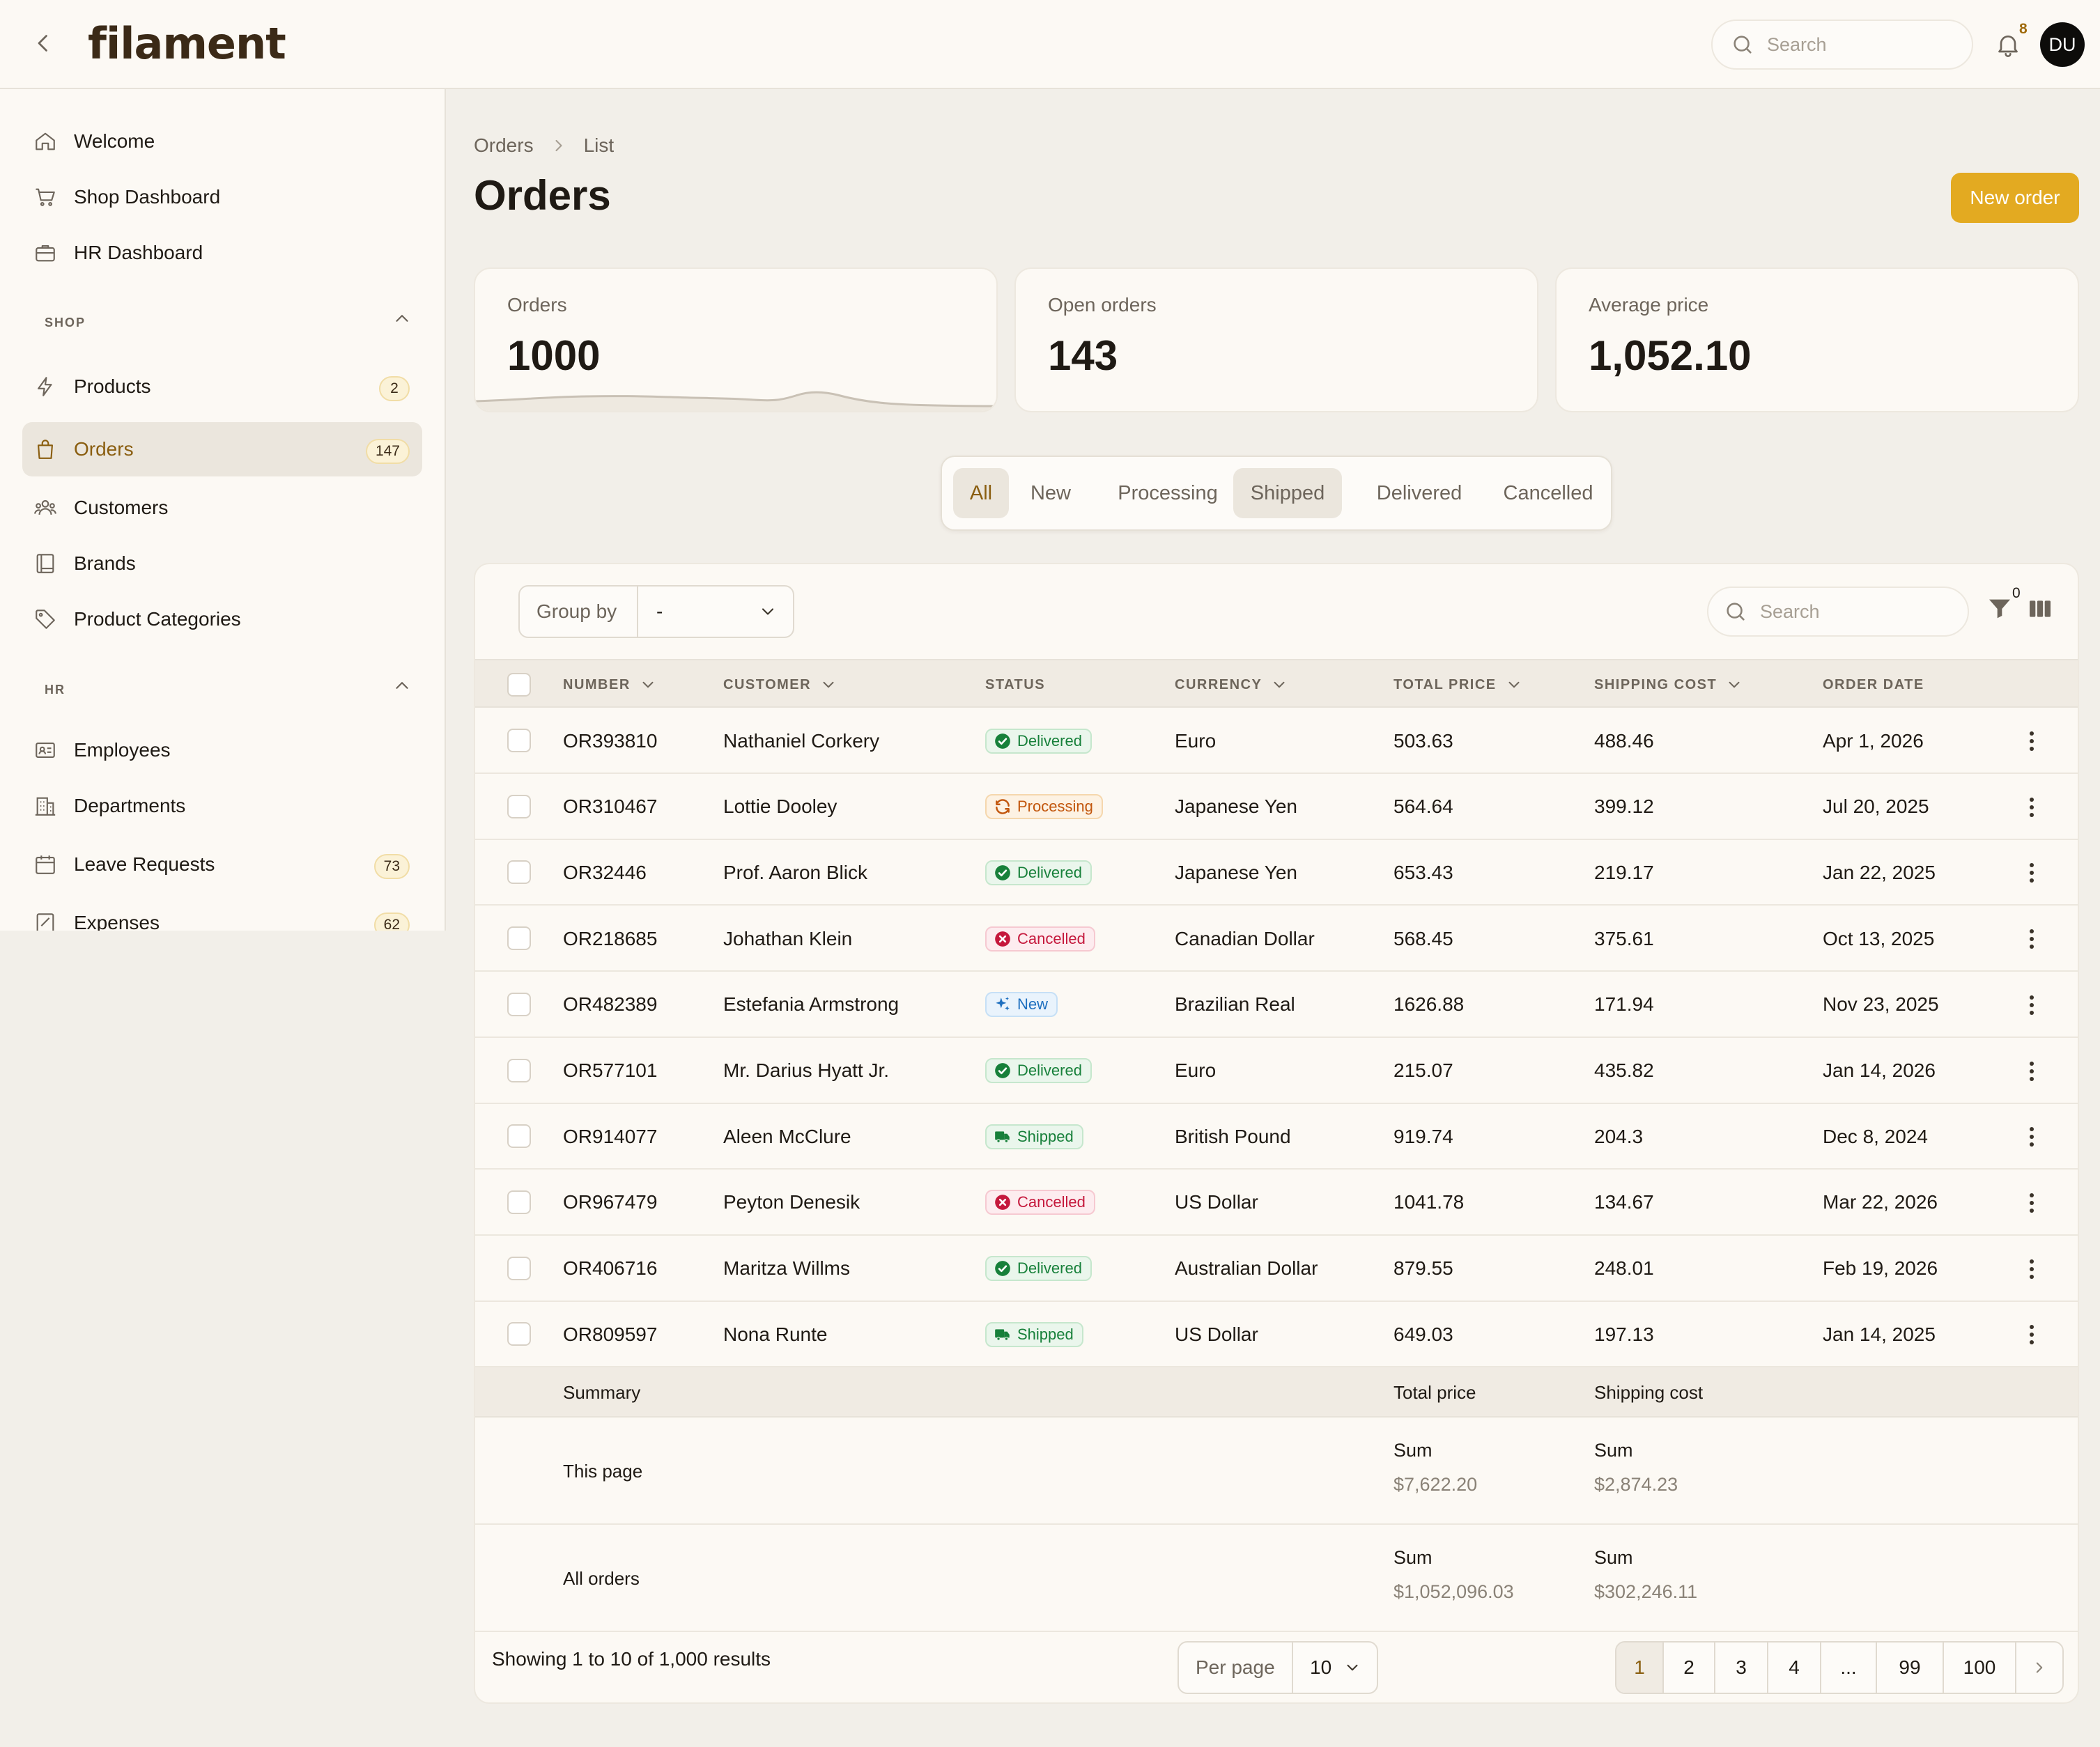 The image size is (2100, 1747). Describe the element at coordinates (222, 563) in the screenshot. I see `sidebar-item-brands: Brands` at that location.